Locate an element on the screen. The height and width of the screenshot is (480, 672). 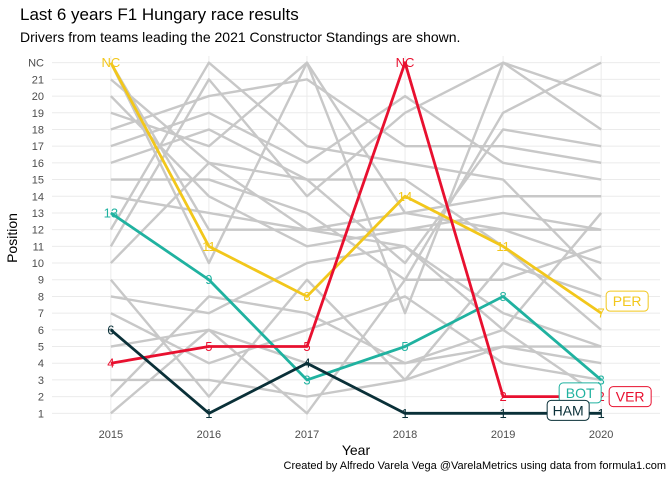
y-tick-label: 16 is located at coordinates (38, 164).